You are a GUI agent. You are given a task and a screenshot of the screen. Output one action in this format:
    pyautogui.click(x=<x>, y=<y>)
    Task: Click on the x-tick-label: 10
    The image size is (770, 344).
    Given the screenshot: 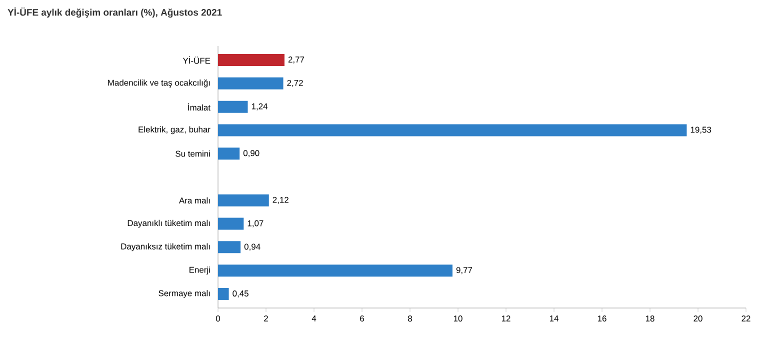 What is the action you would take?
    pyautogui.click(x=458, y=319)
    